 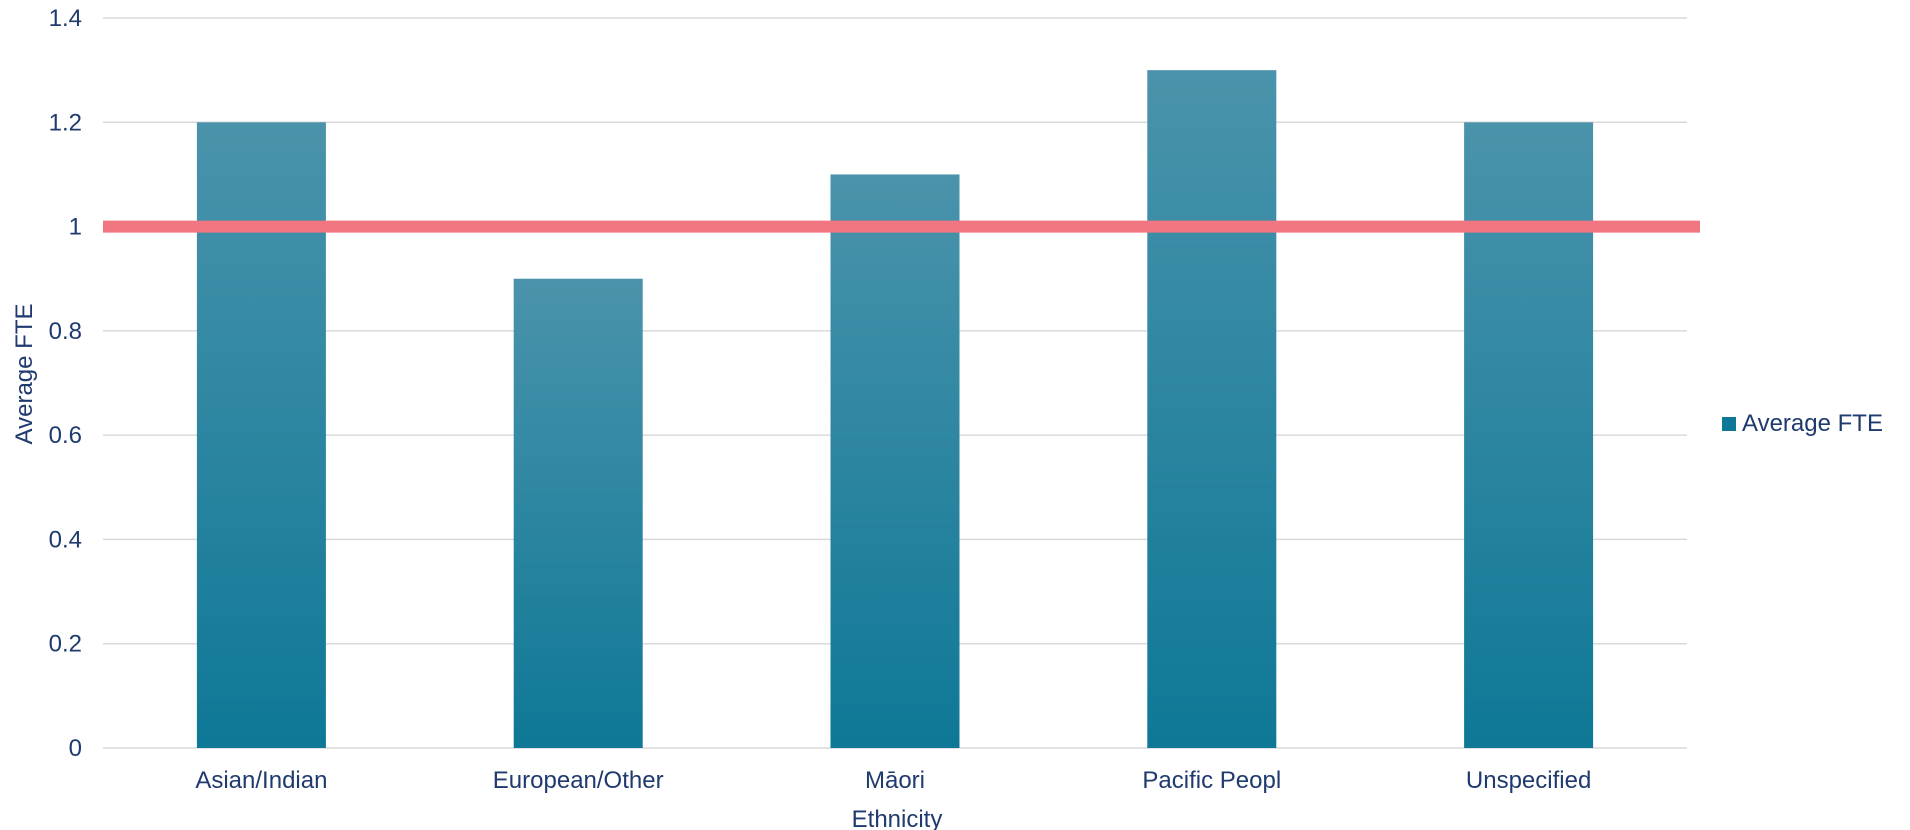 I want to click on y-tick-label: 1.4, so click(x=65, y=18).